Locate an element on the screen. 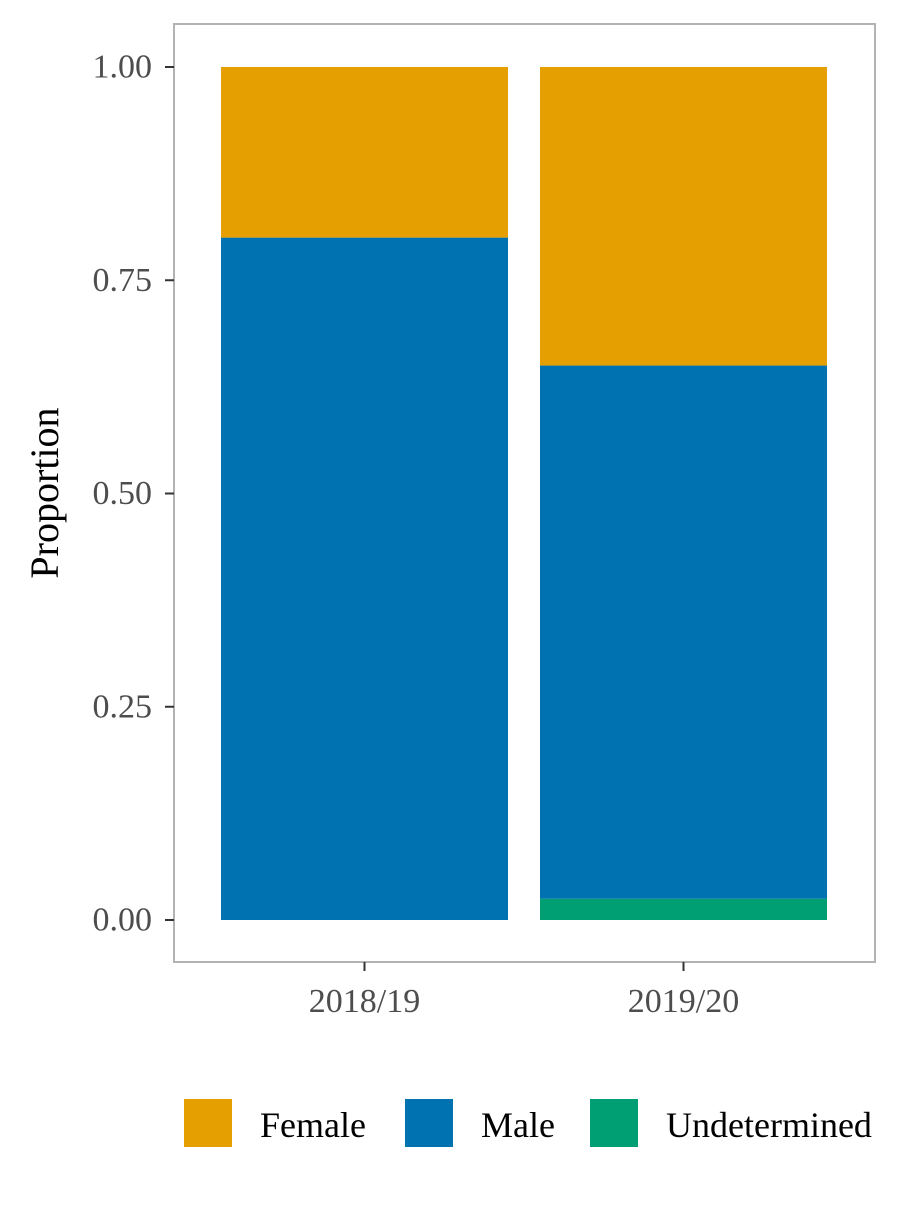 This screenshot has height=1205, width=900. y-tick-label: 0.50 is located at coordinates (123, 493).